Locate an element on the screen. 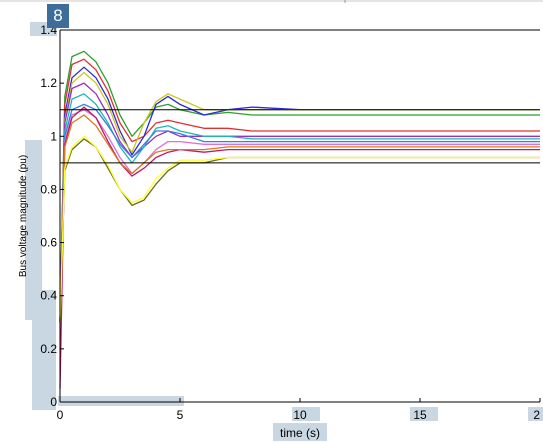 This screenshot has width=543, height=443. y-tick-label: 0 is located at coordinates (53, 402).